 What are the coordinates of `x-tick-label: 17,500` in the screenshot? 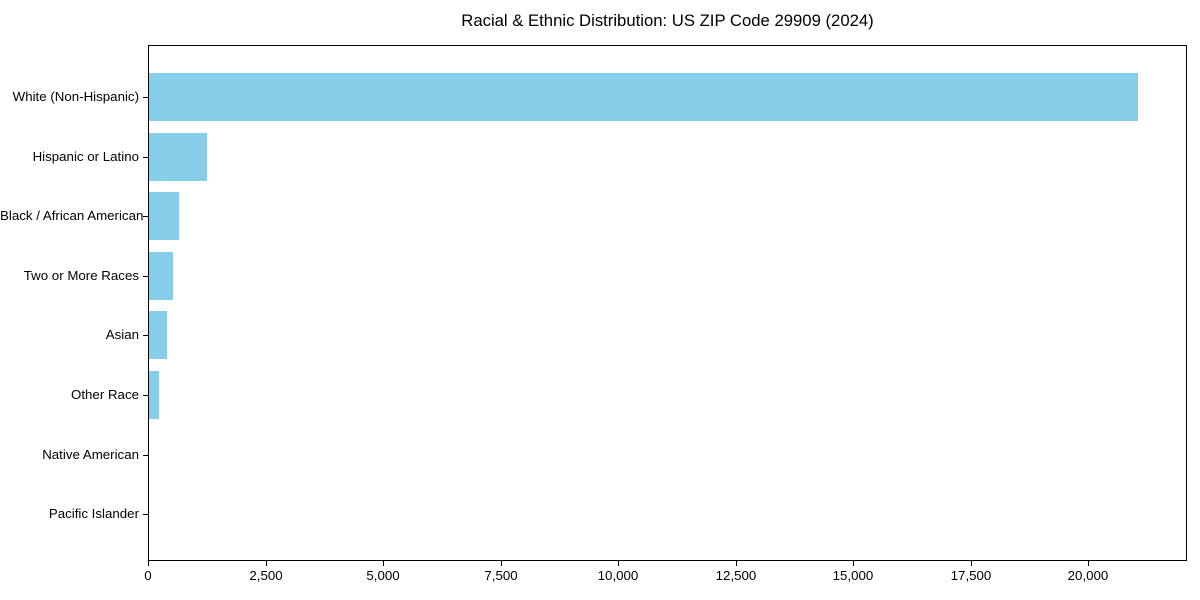 It's located at (971, 575).